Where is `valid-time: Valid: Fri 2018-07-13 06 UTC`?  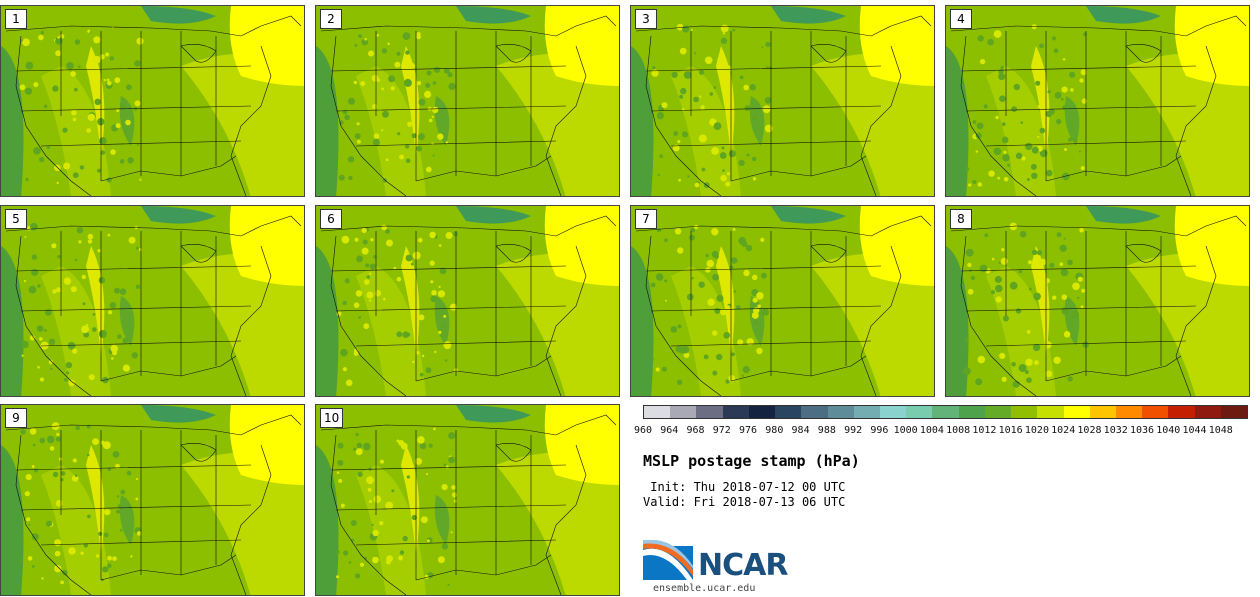 valid-time: Valid: Fri 2018-07-13 06 UTC is located at coordinates (744, 502).